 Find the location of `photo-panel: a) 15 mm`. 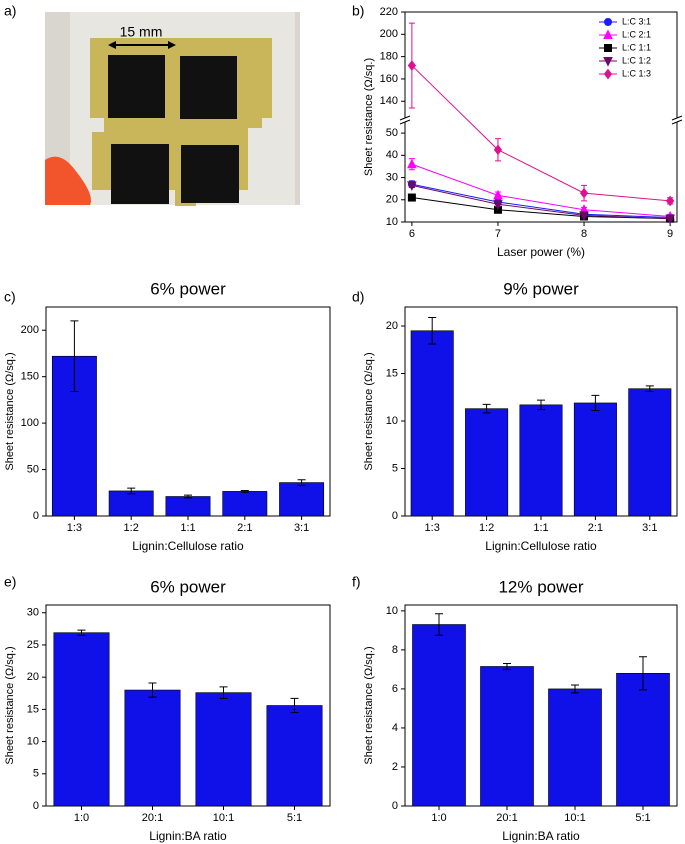

photo-panel: a) 15 mm is located at coordinates (152, 104).